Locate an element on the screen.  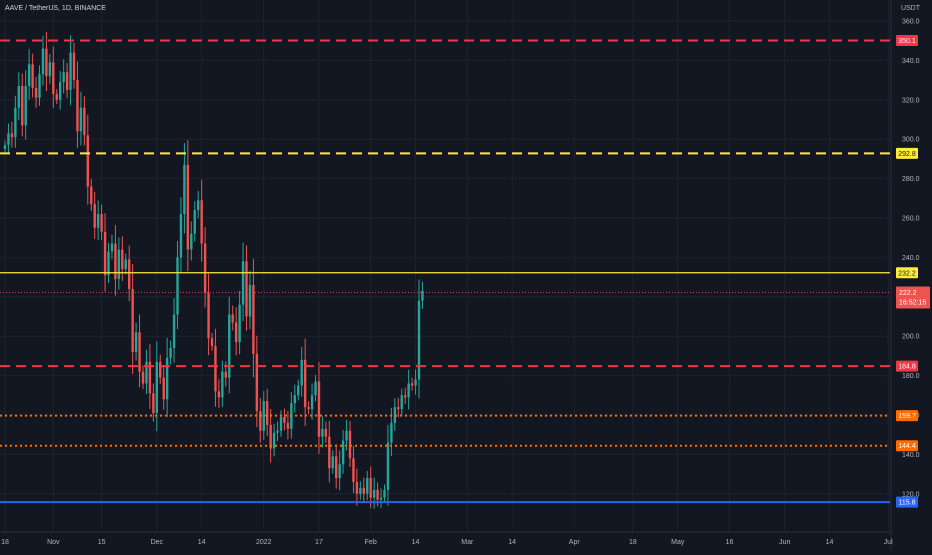
y-tick-label: 360.0 is located at coordinates (911, 22).